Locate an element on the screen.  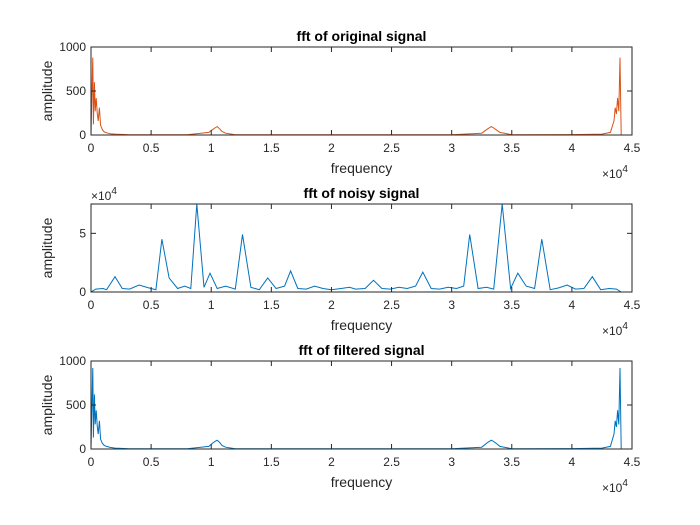
y-tick-label: 5 is located at coordinates (82, 233).